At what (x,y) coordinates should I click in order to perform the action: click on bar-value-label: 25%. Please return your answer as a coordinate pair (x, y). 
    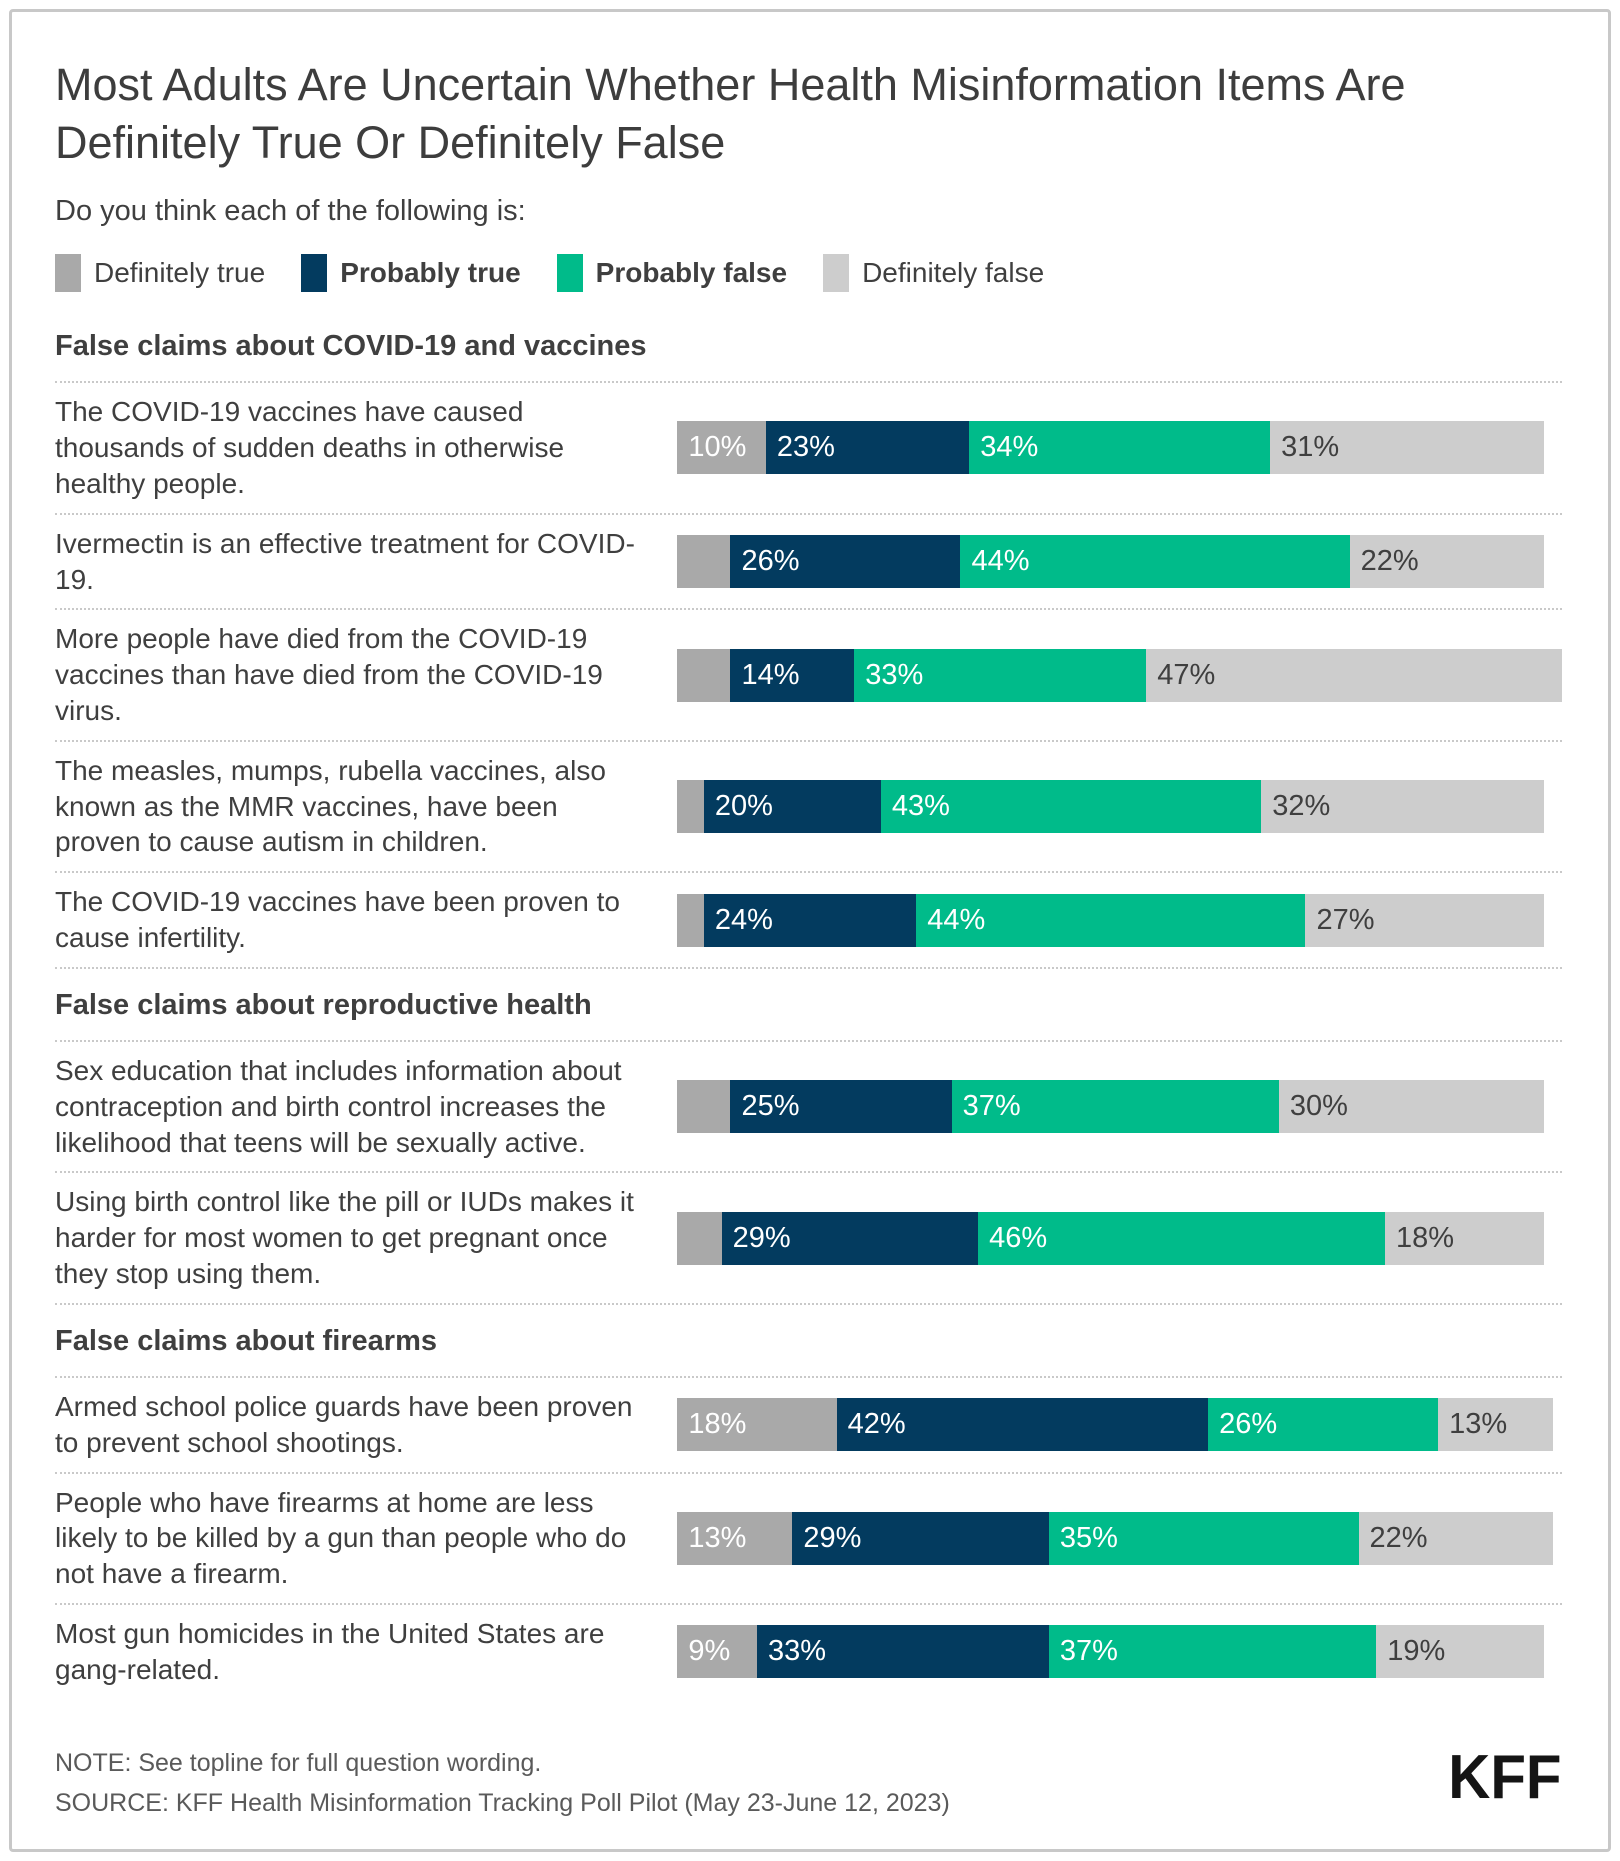
    Looking at the image, I should click on (770, 1106).